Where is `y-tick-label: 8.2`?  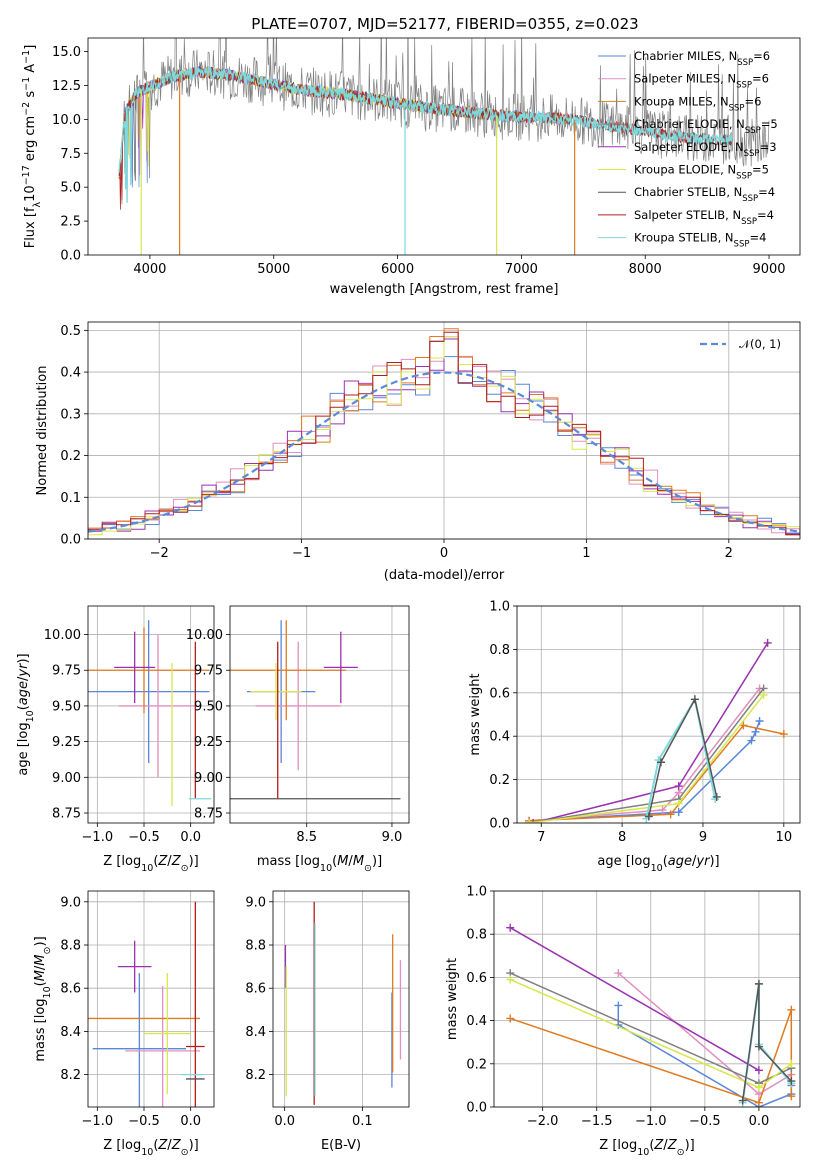
y-tick-label: 8.2 is located at coordinates (70, 1075).